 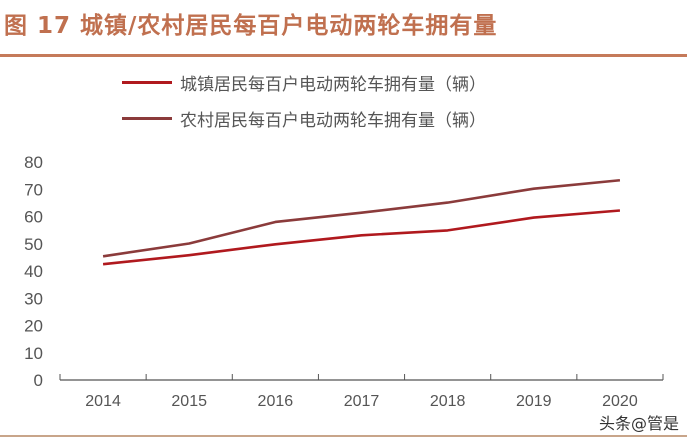 What do you see at coordinates (33, 326) in the screenshot?
I see `y-tick-label: 20` at bounding box center [33, 326].